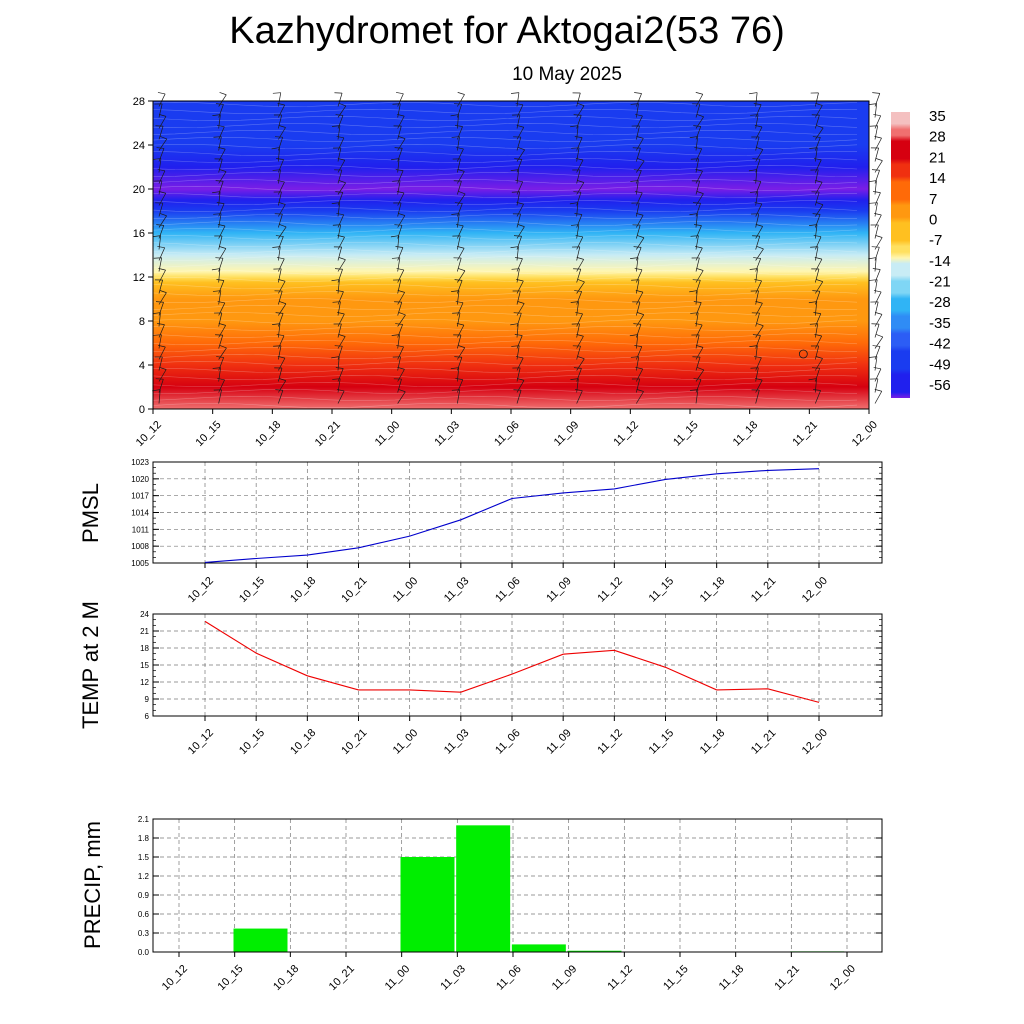 The image size is (1024, 1024). I want to click on colorbar-label: -7, so click(935, 240).